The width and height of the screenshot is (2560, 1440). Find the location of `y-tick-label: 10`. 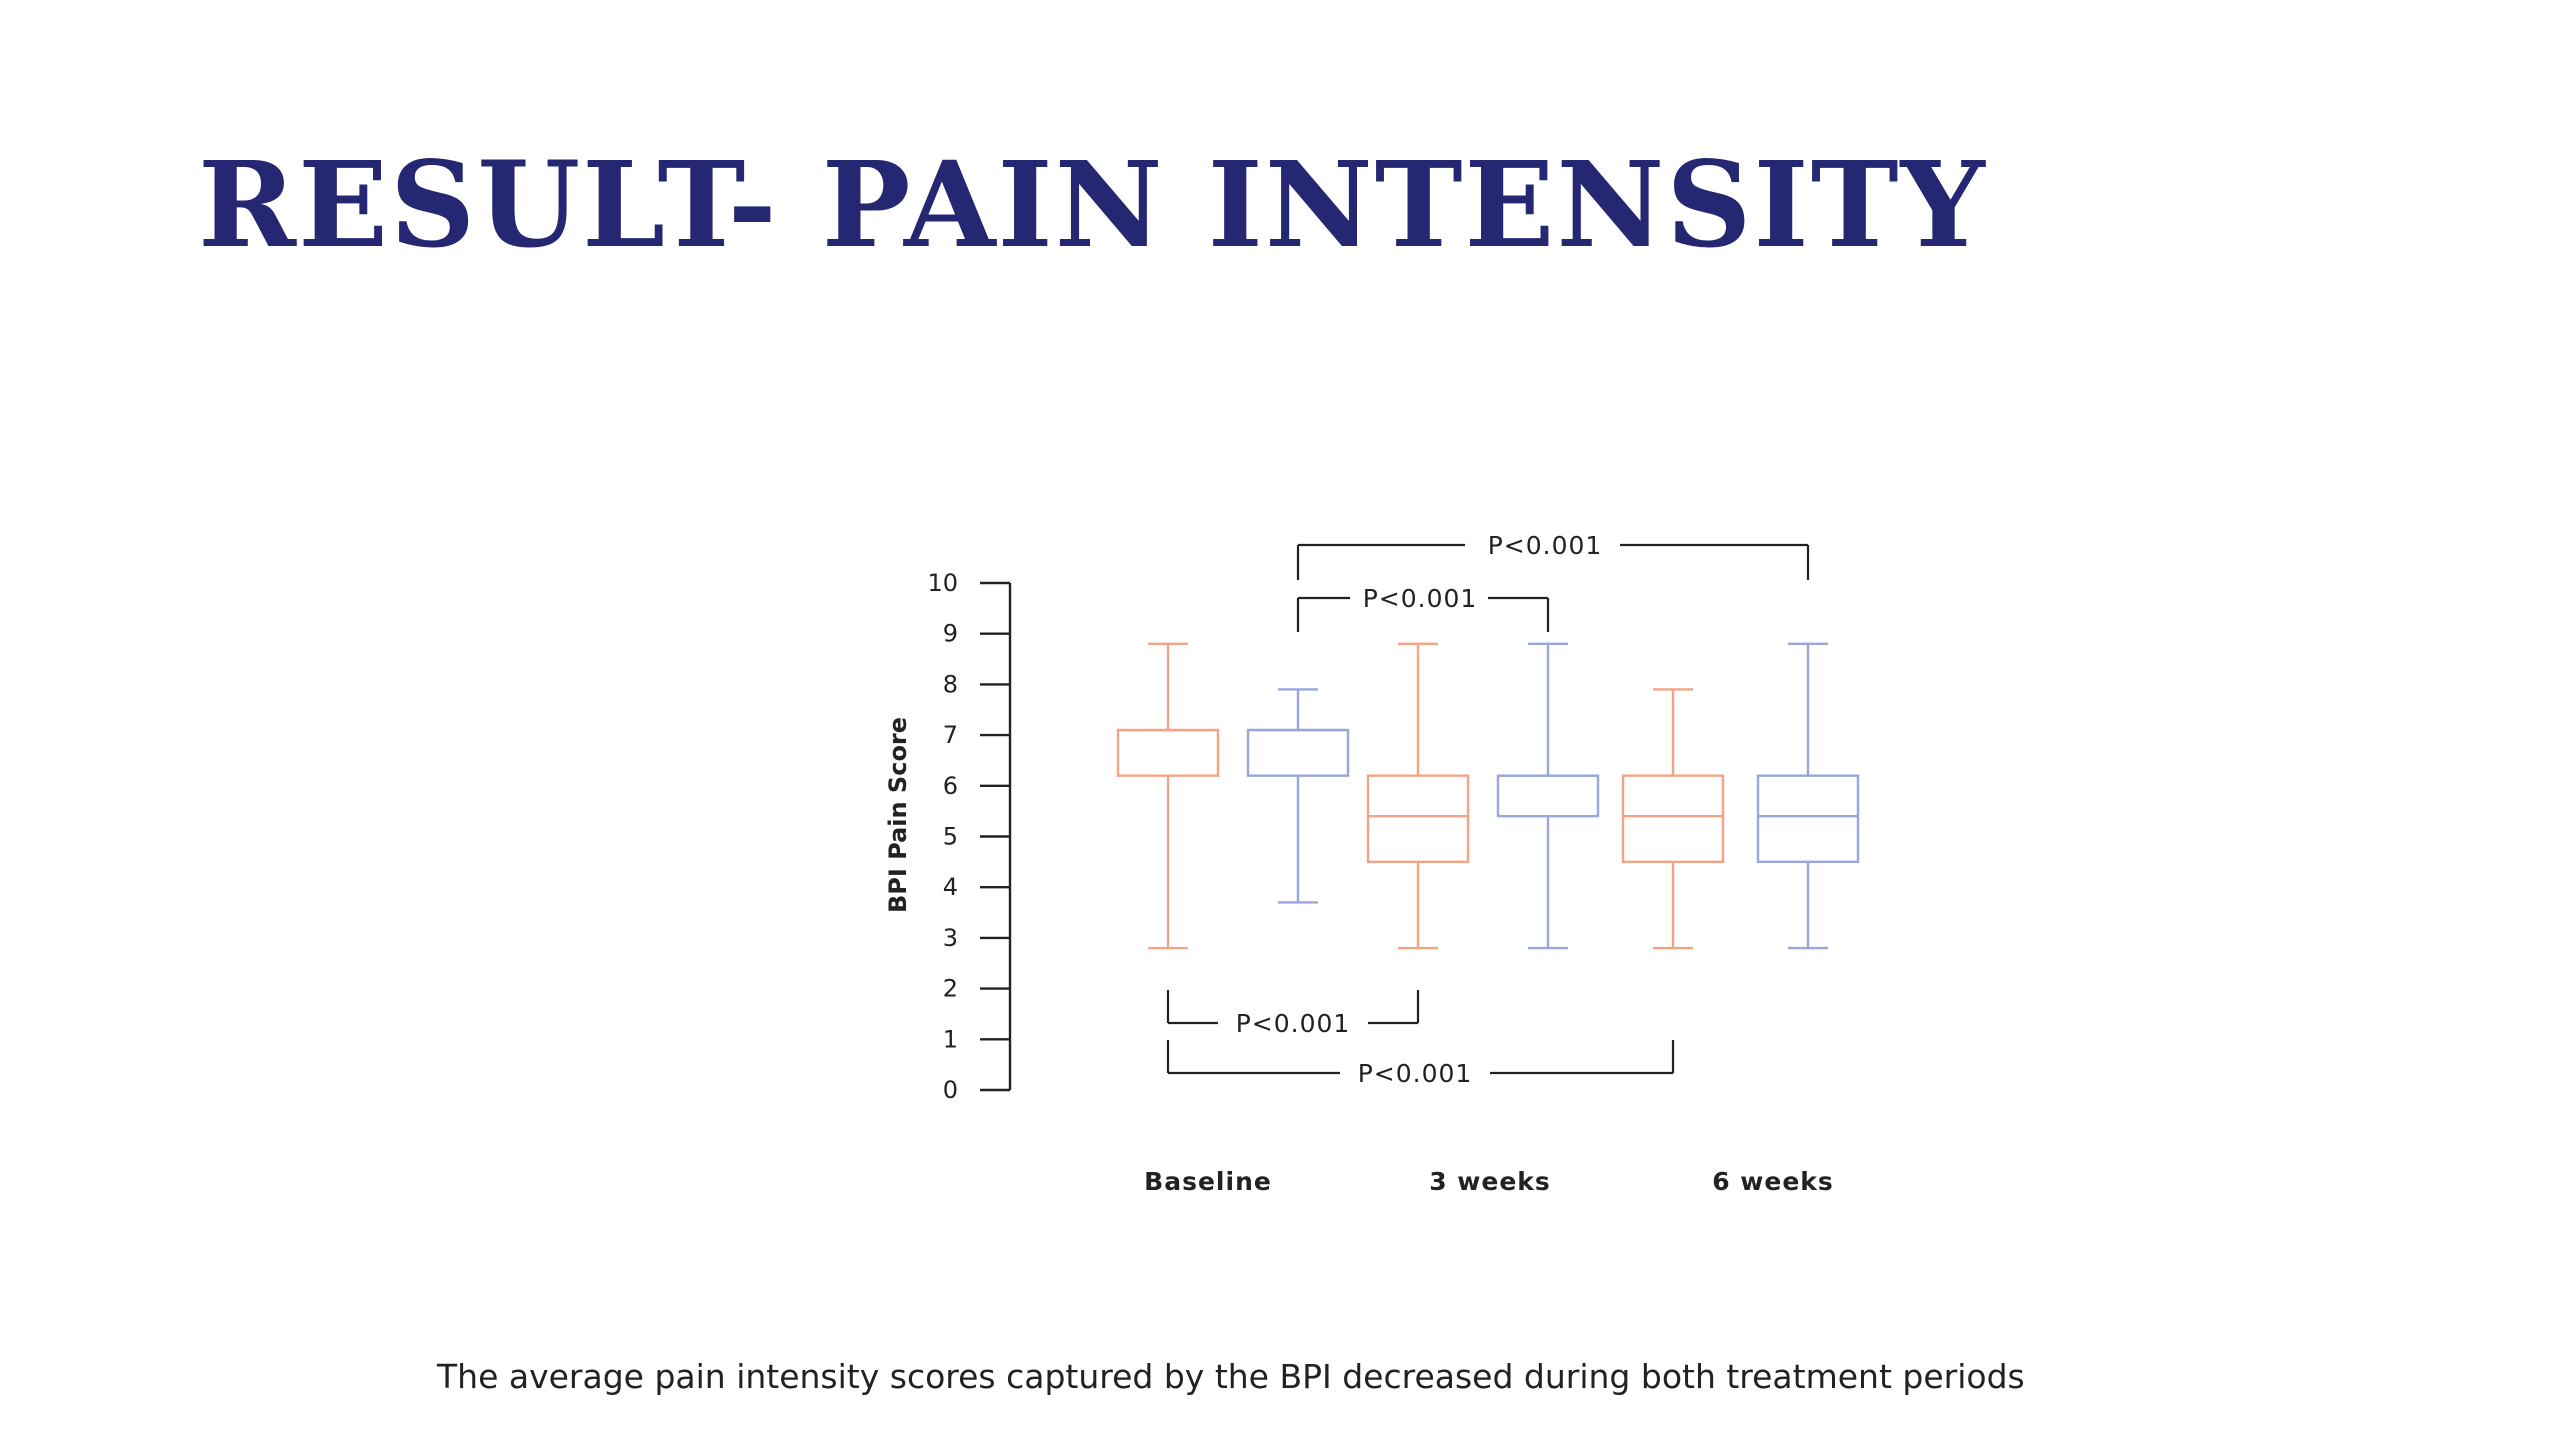

y-tick-label: 10 is located at coordinates (942, 583).